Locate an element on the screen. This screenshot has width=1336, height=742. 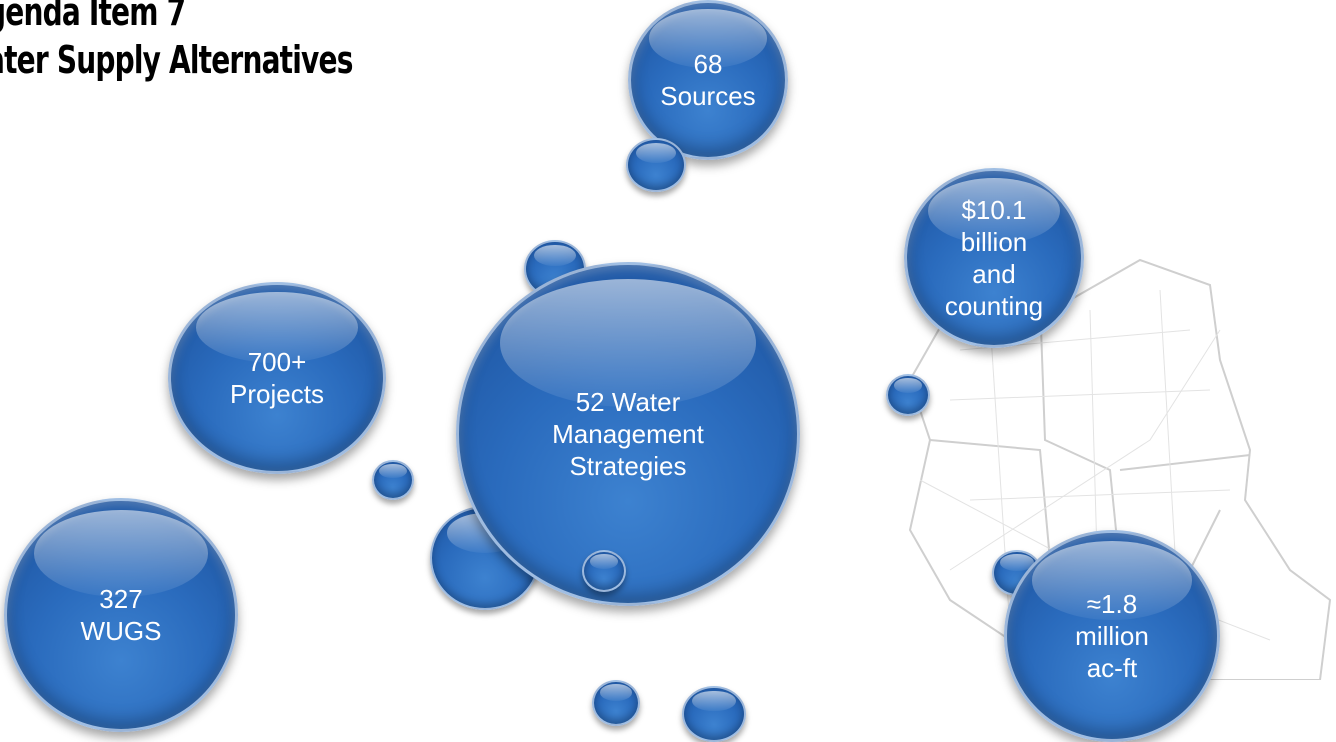
slide-title-line-1: genda Item 7 is located at coordinates (93, 17).